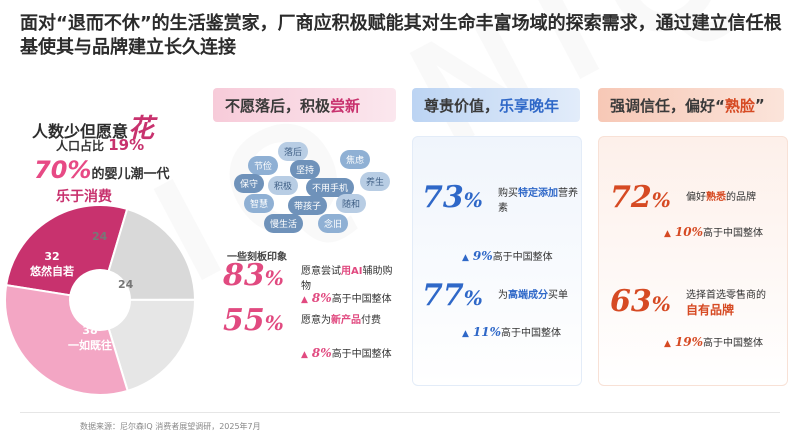  Describe the element at coordinates (688, 301) in the screenshot. I see `stat-private-label: 63% 选择首选零售商的 自有品牌` at that location.